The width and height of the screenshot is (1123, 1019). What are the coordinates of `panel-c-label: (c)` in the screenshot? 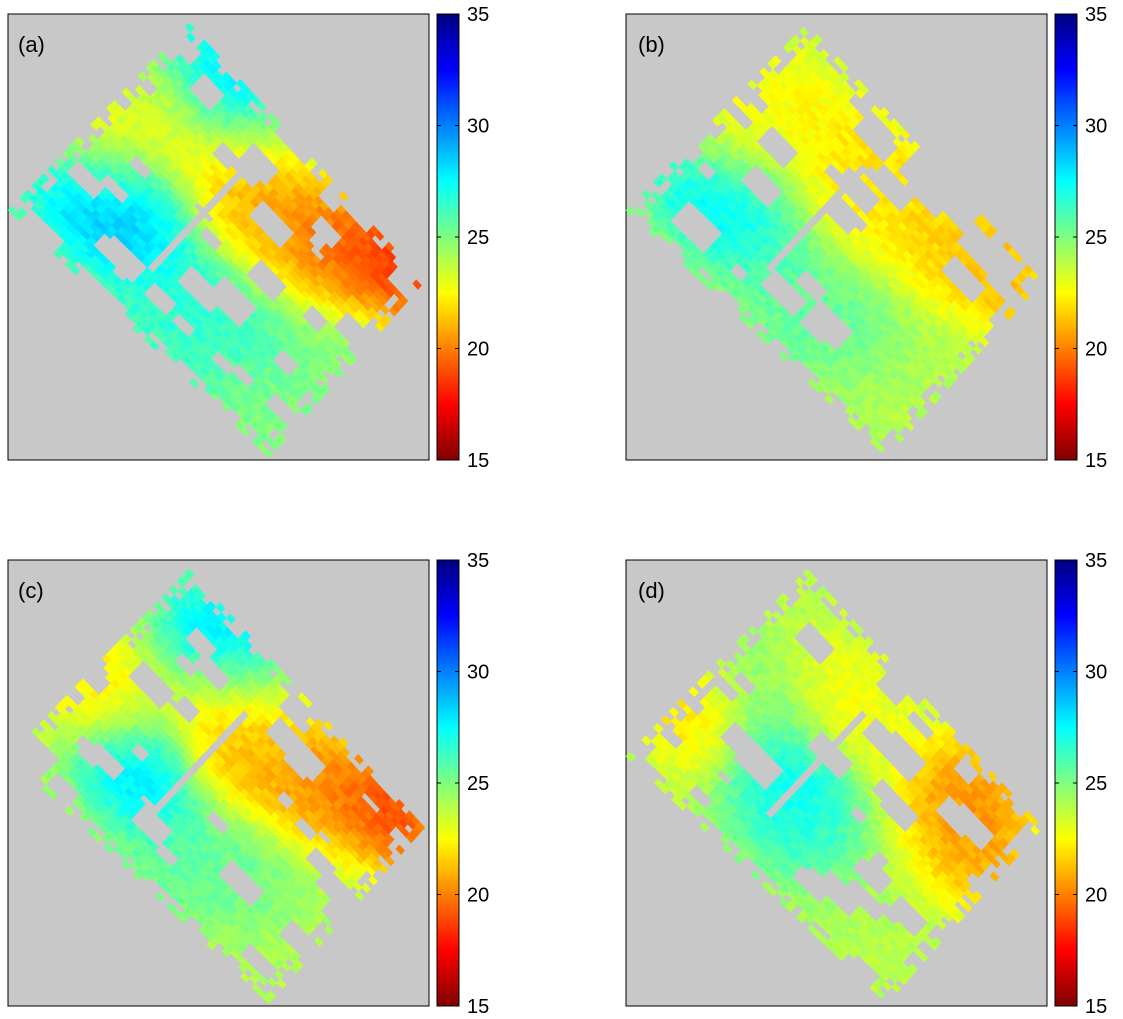 It's located at (31, 590).